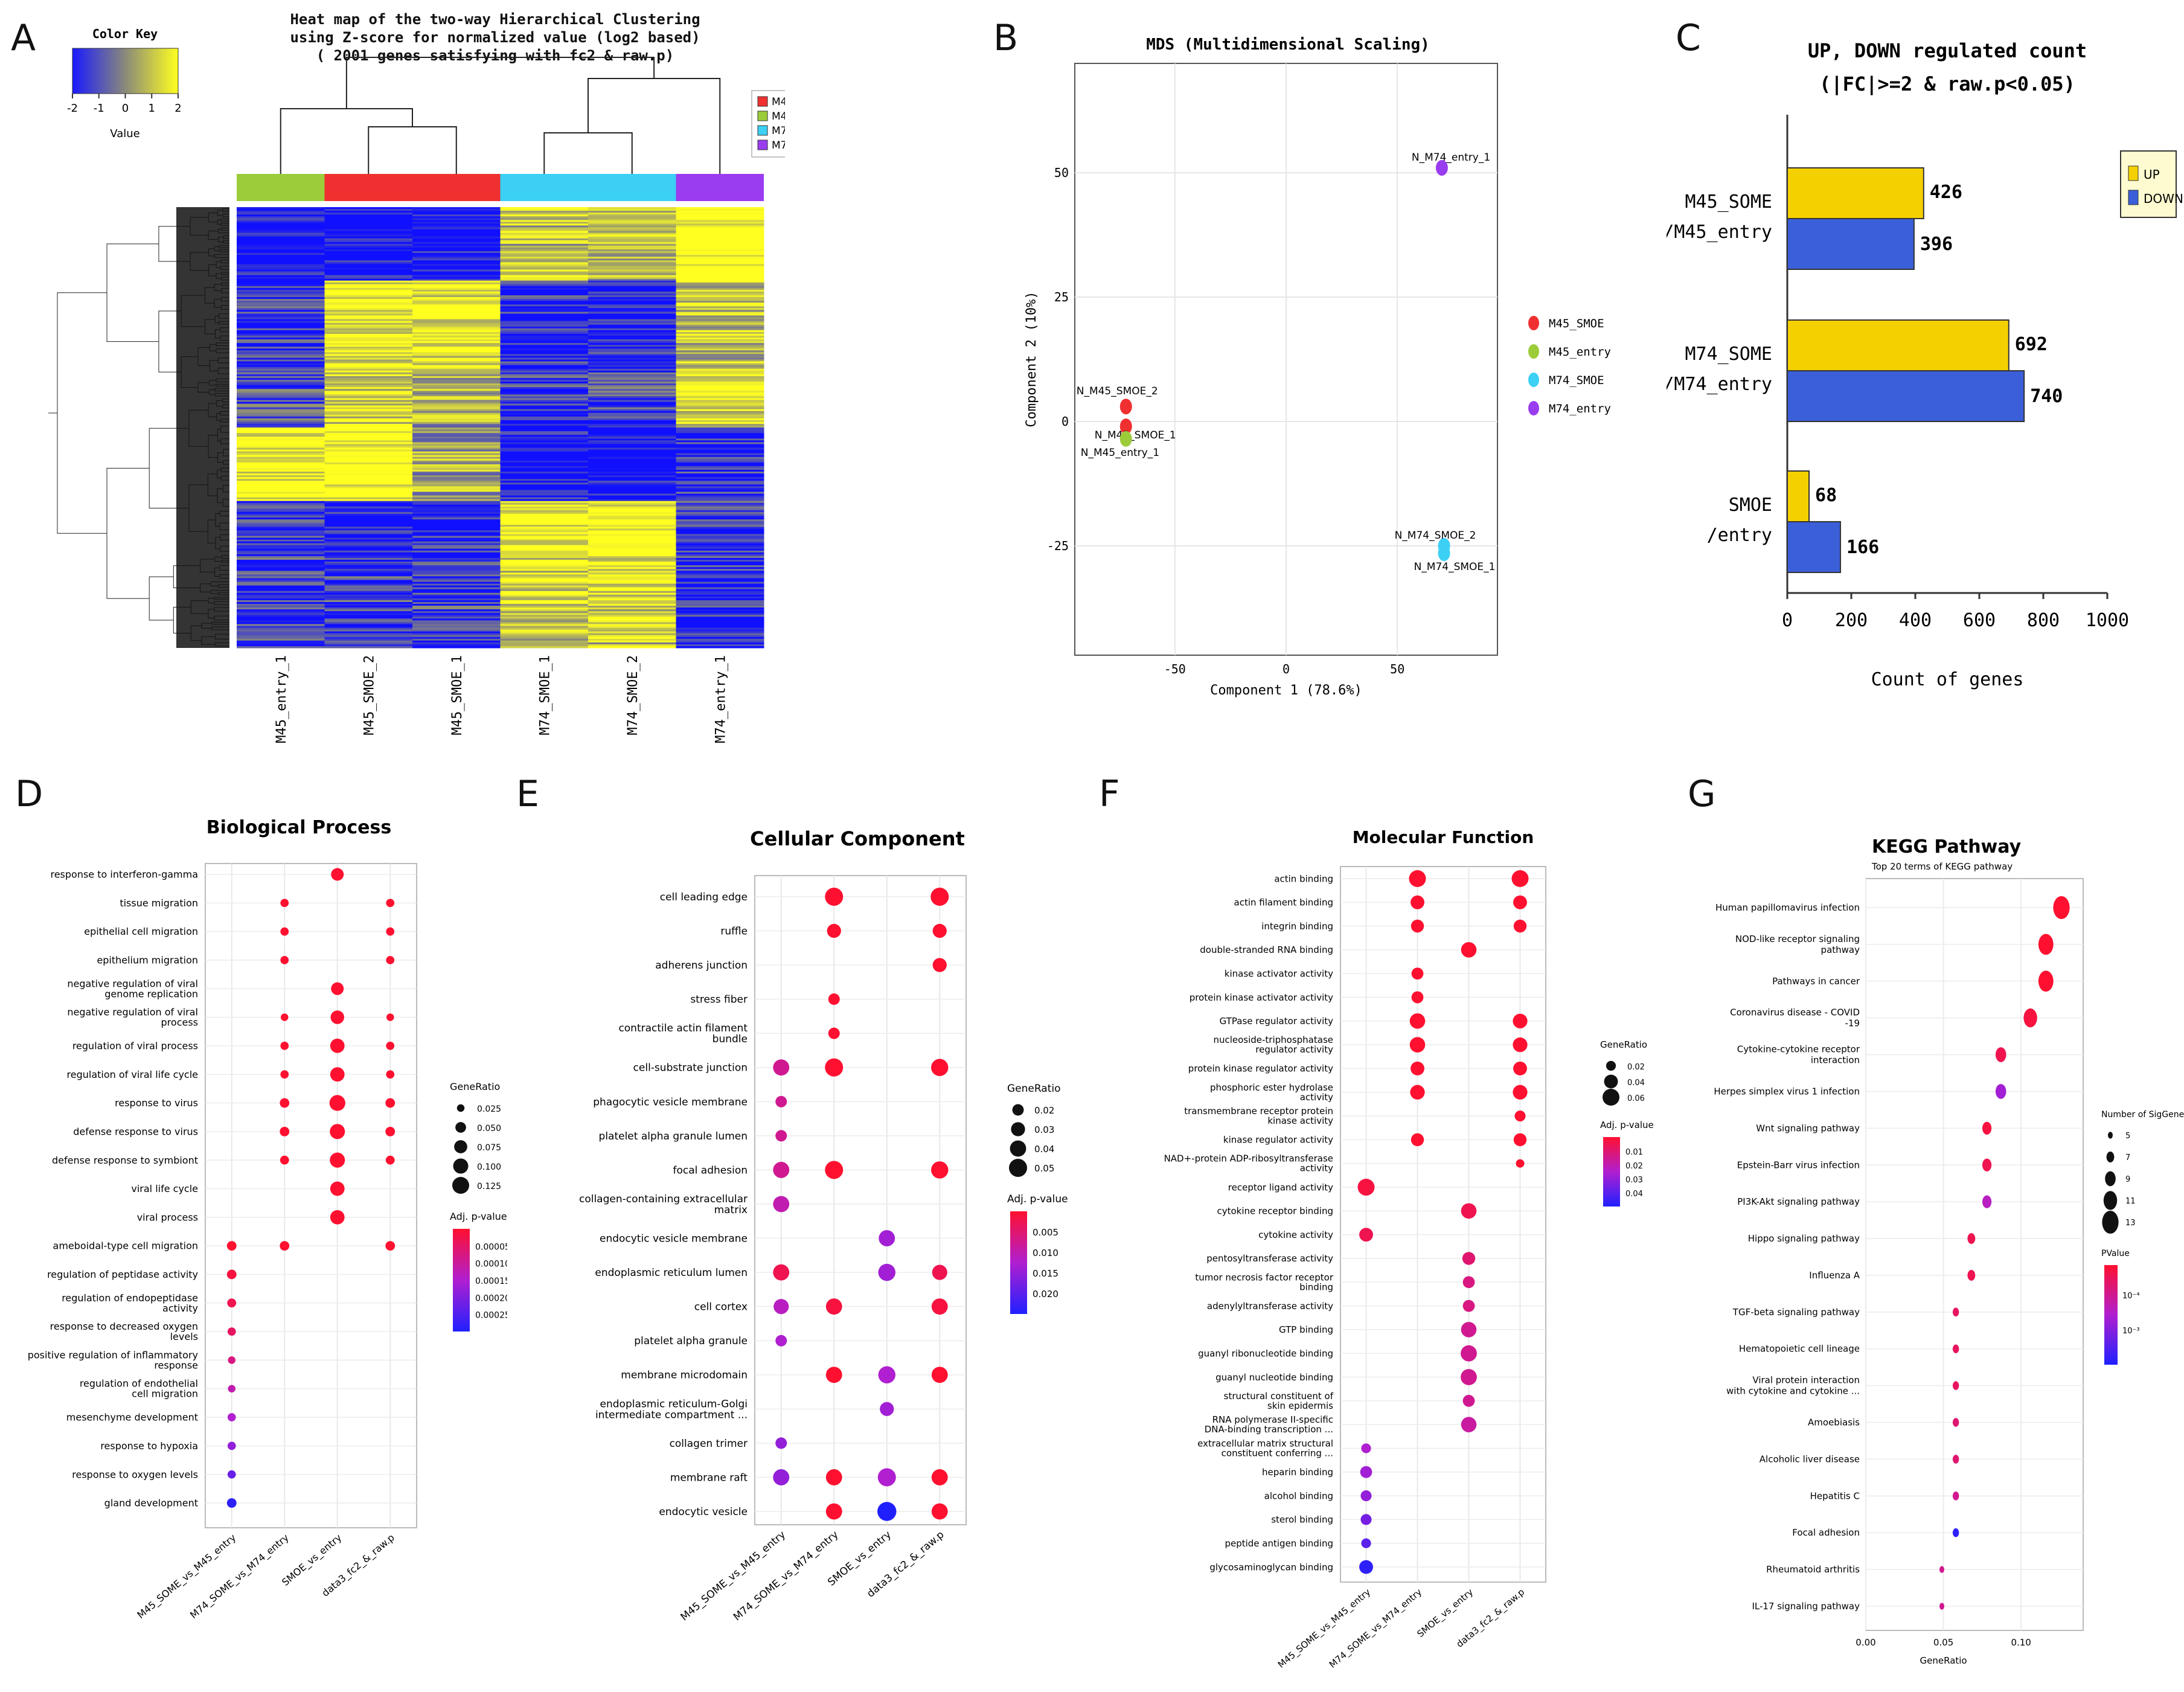 This screenshot has height=1692, width=2184. What do you see at coordinates (1851, 620) in the screenshot?
I see `updown-x-tick-label: 200` at bounding box center [1851, 620].